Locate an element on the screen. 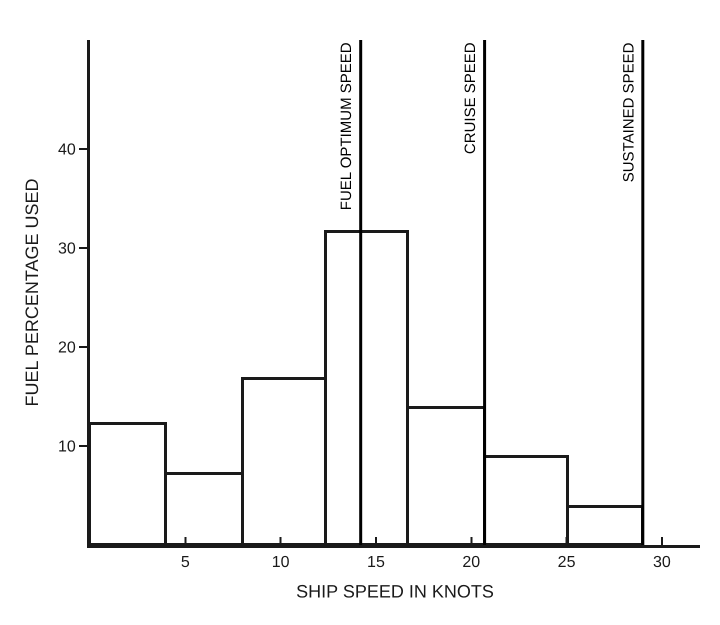 This screenshot has width=720, height=625. y-tick-label: 40 is located at coordinates (67, 150).